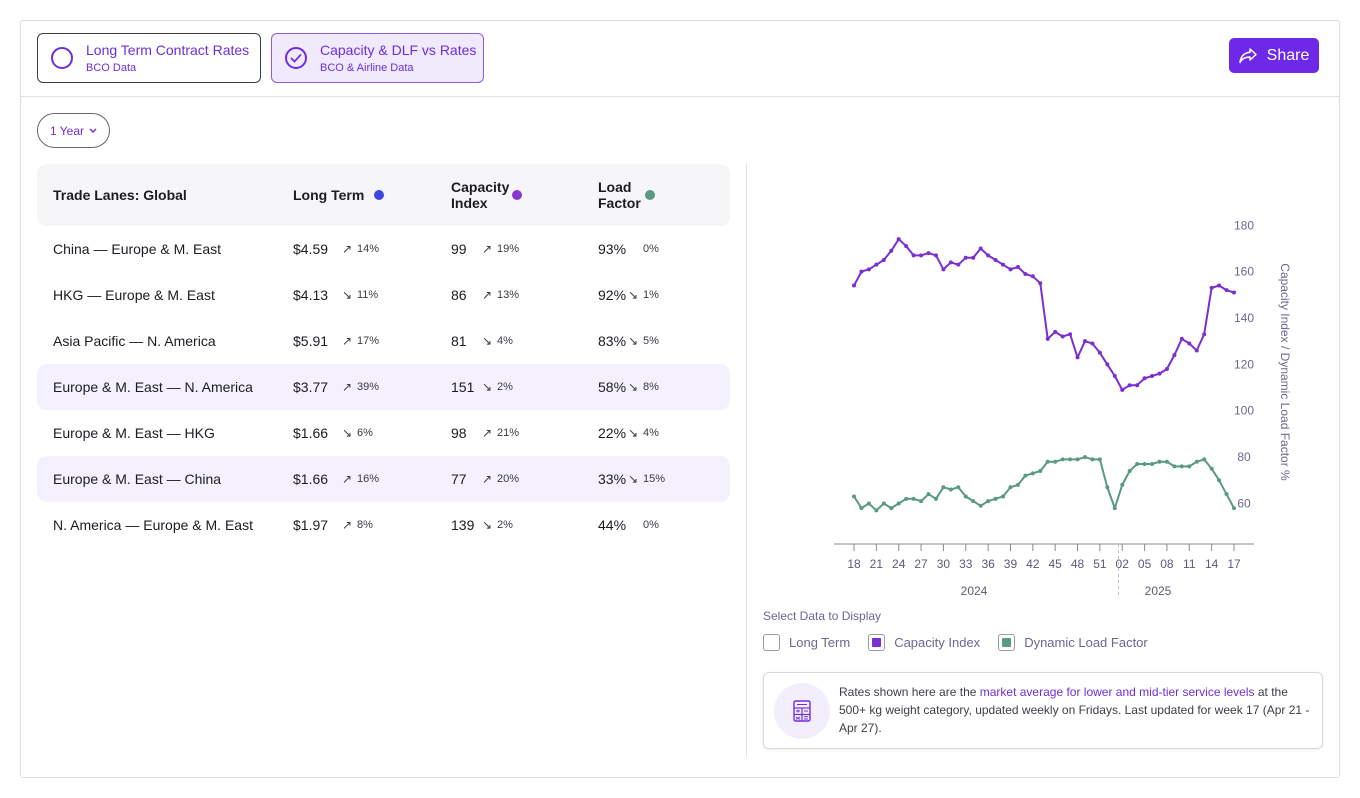 This screenshot has height=798, width=1360. I want to click on x-tick-label: 17, so click(1234, 564).